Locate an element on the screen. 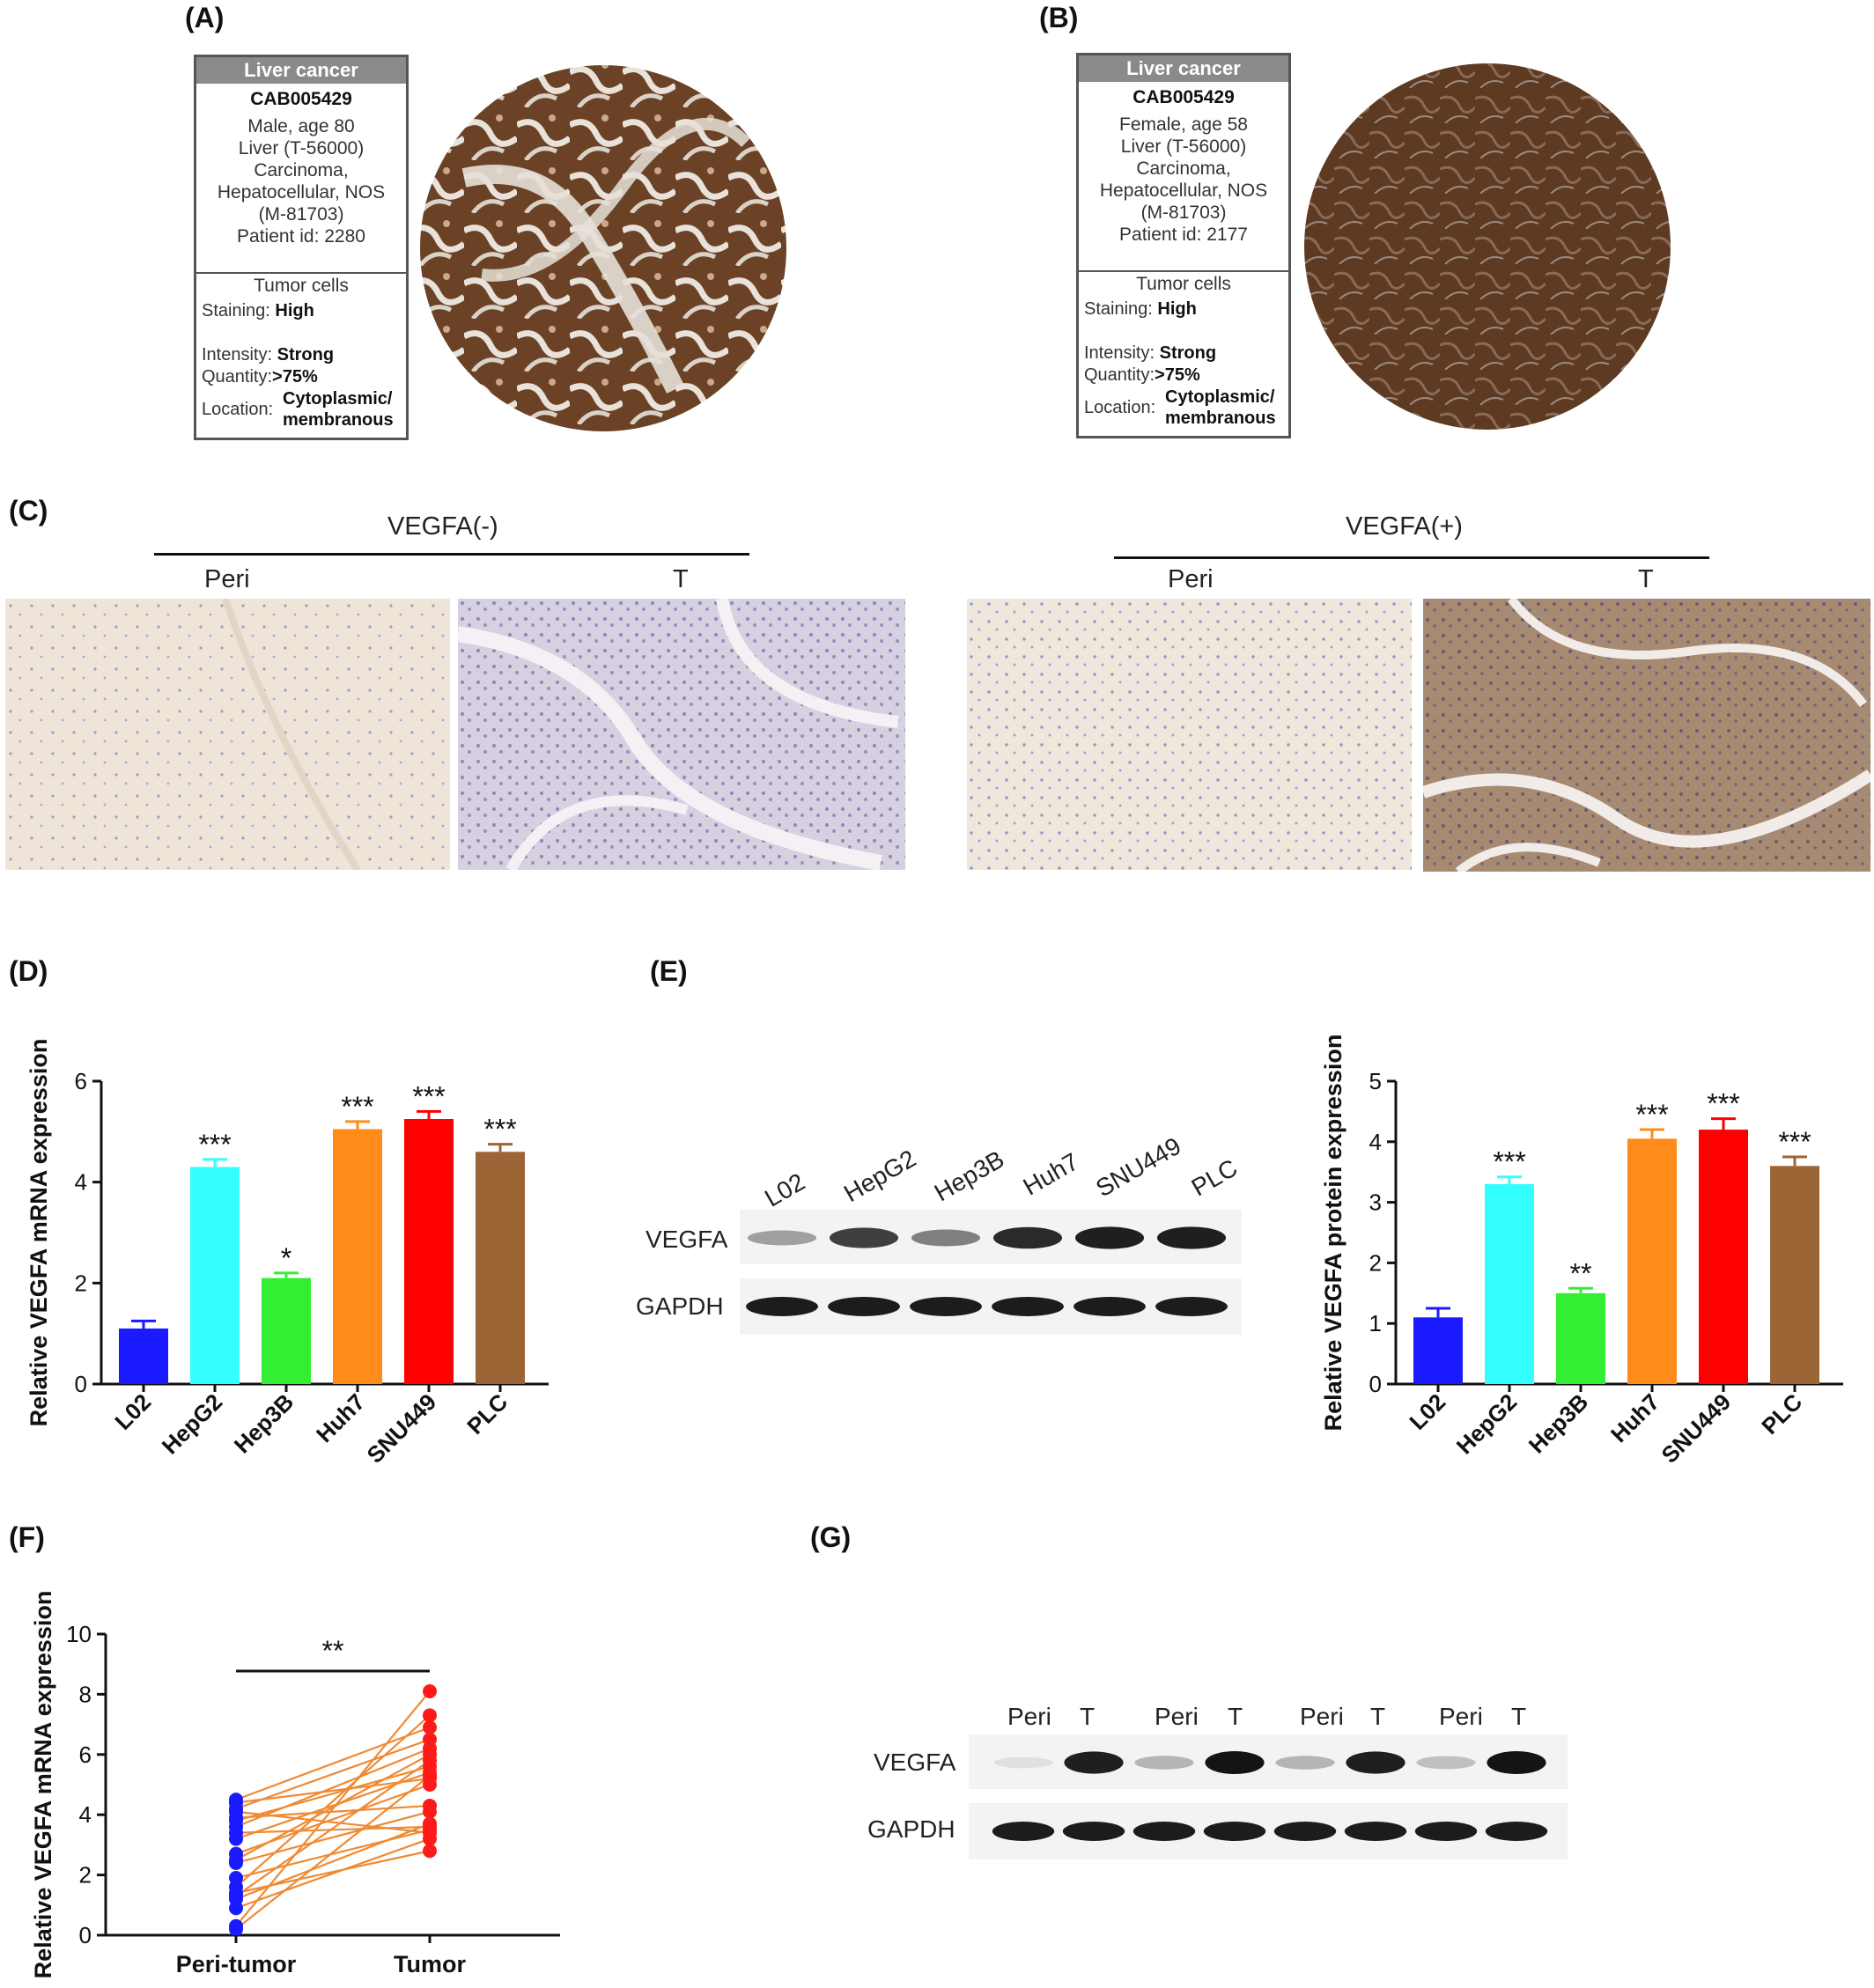 The width and height of the screenshot is (1874, 1988). y-tick-label: 4 is located at coordinates (81, 1182).